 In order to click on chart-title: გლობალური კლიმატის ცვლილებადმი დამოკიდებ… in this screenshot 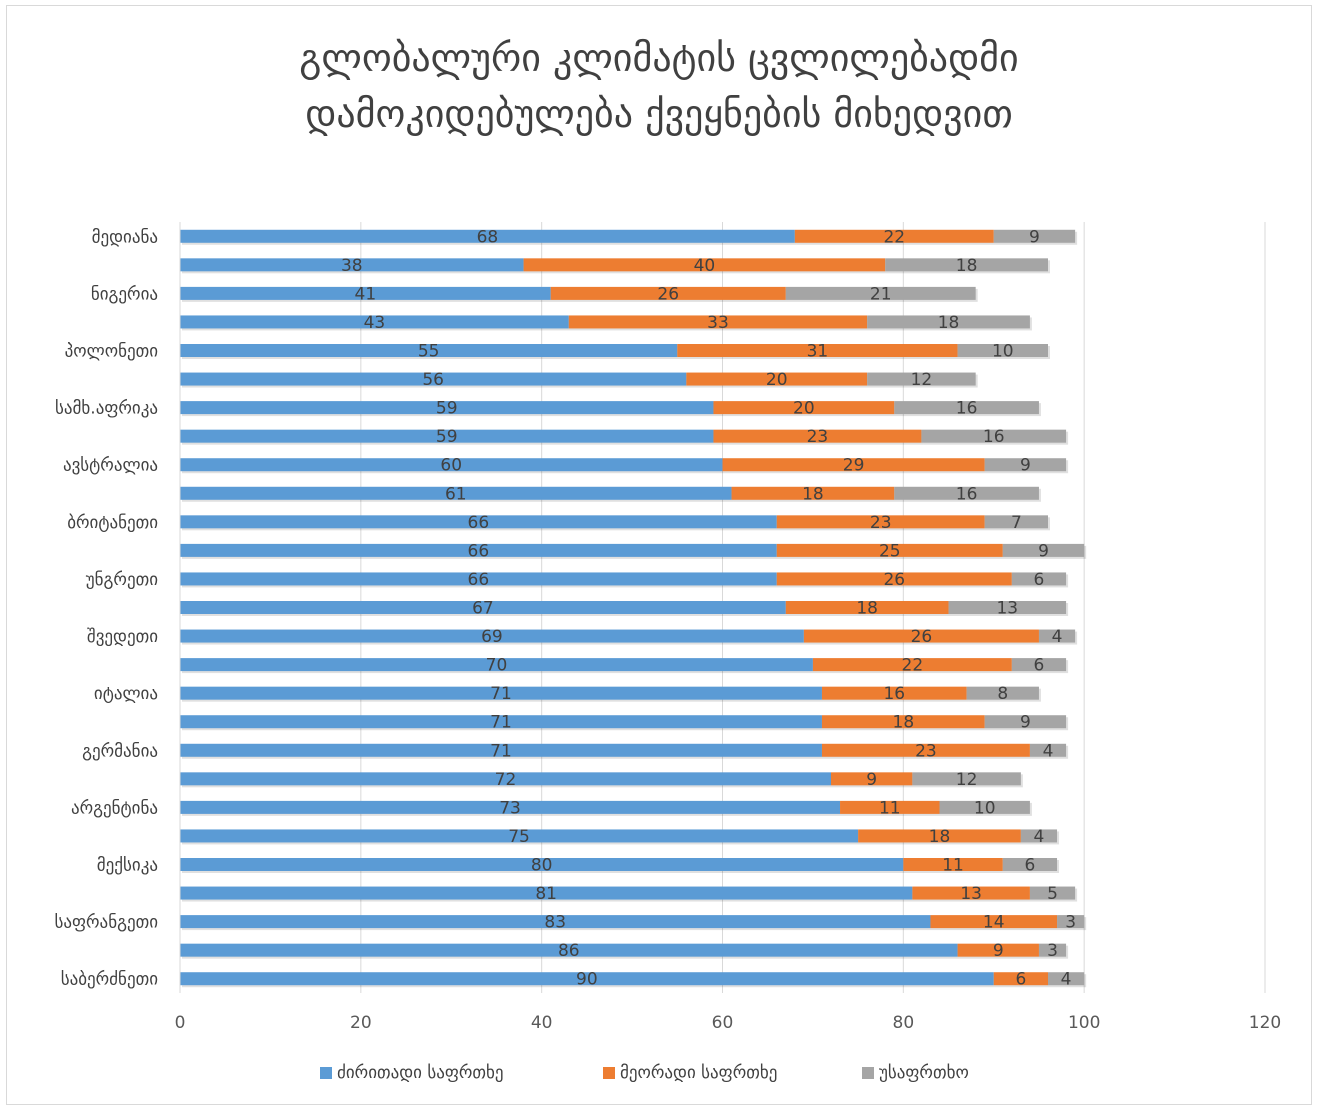, I will do `click(659, 86)`.